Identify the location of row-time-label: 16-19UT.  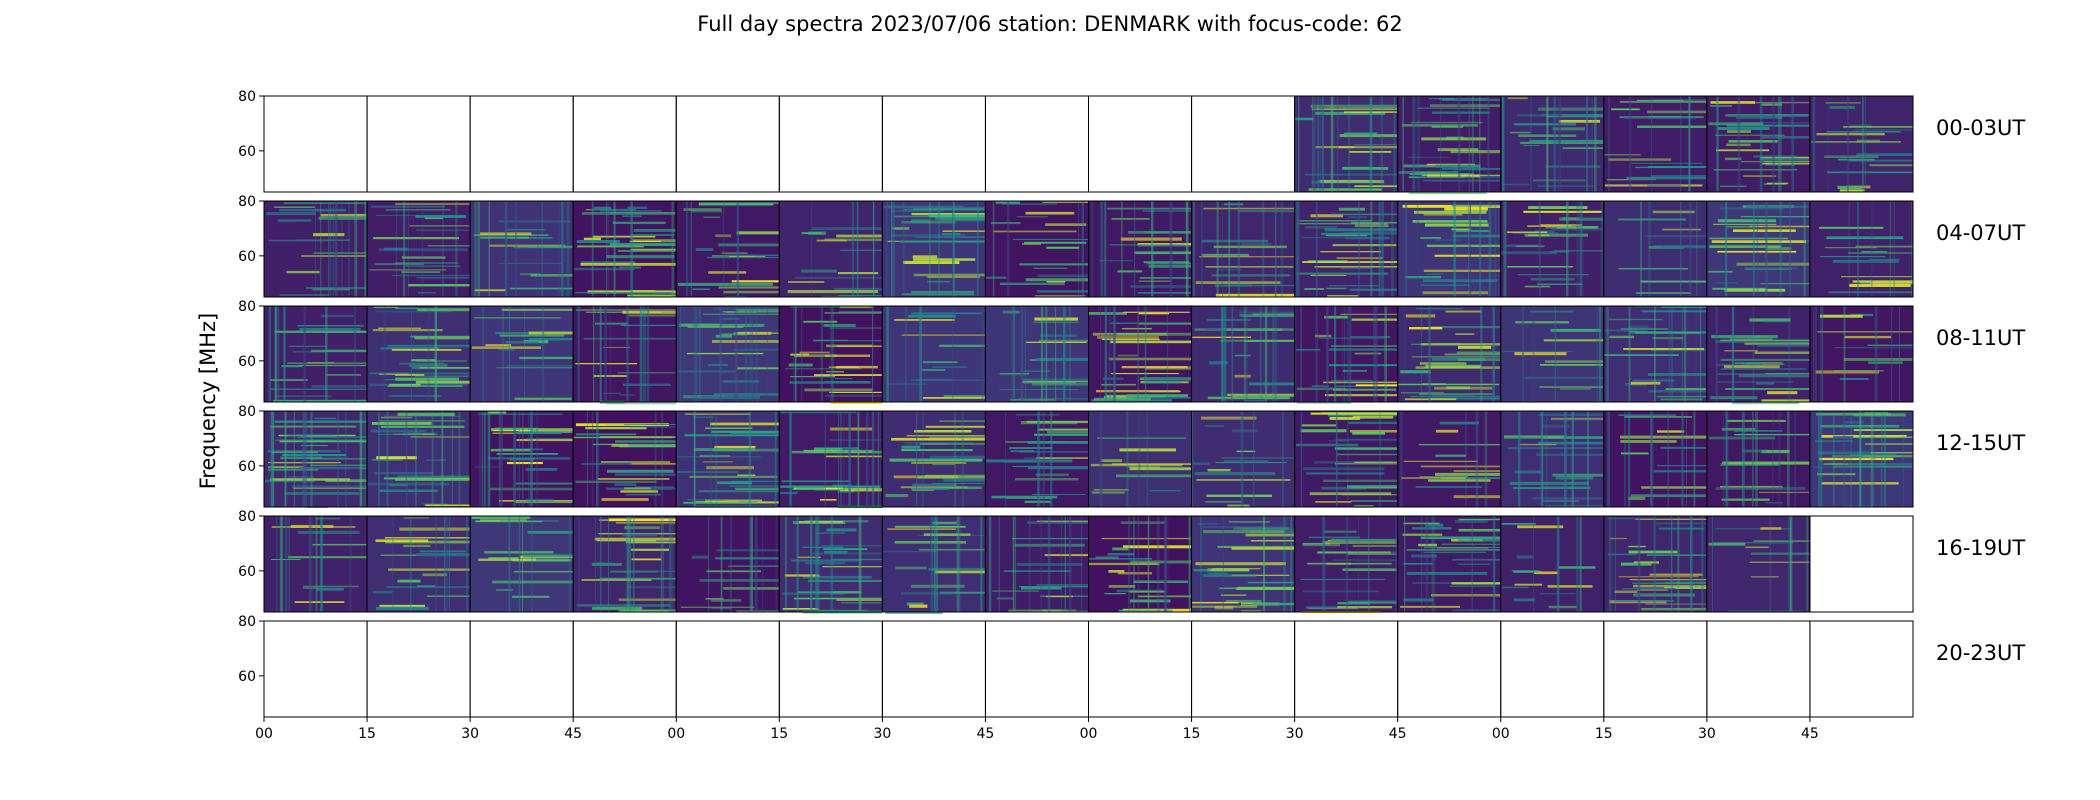
(1980, 548).